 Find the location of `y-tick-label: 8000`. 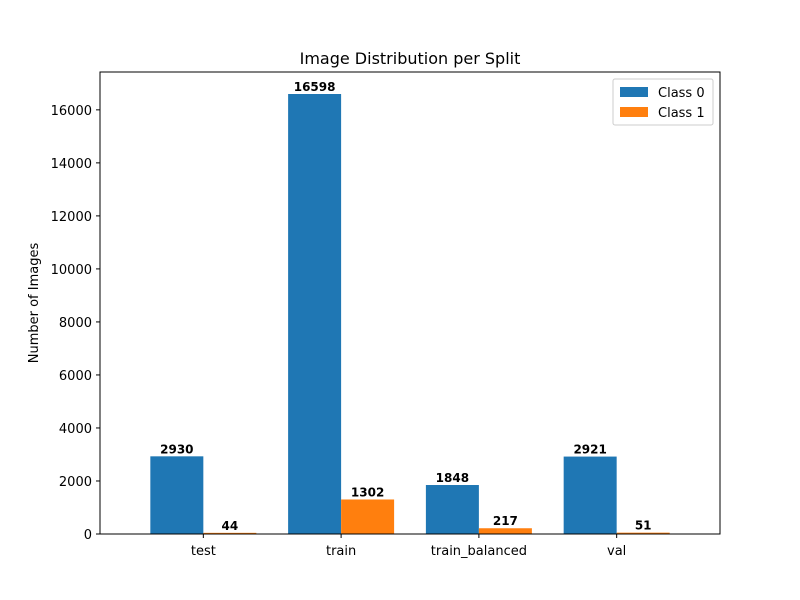

y-tick-label: 8000 is located at coordinates (75, 323).